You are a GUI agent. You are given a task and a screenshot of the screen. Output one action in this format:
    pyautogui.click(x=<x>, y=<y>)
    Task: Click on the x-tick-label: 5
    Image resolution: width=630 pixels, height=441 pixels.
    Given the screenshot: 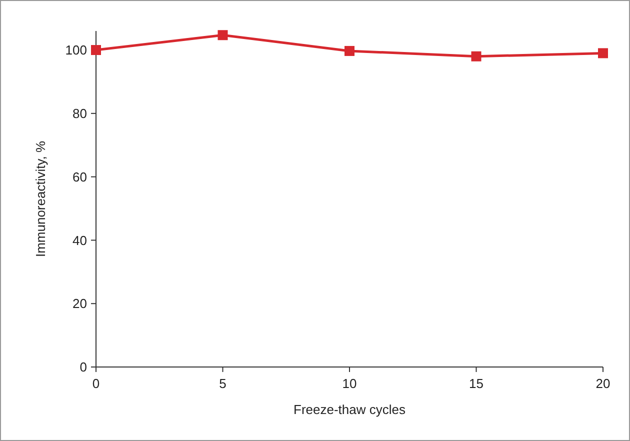 What is the action you would take?
    pyautogui.click(x=222, y=383)
    